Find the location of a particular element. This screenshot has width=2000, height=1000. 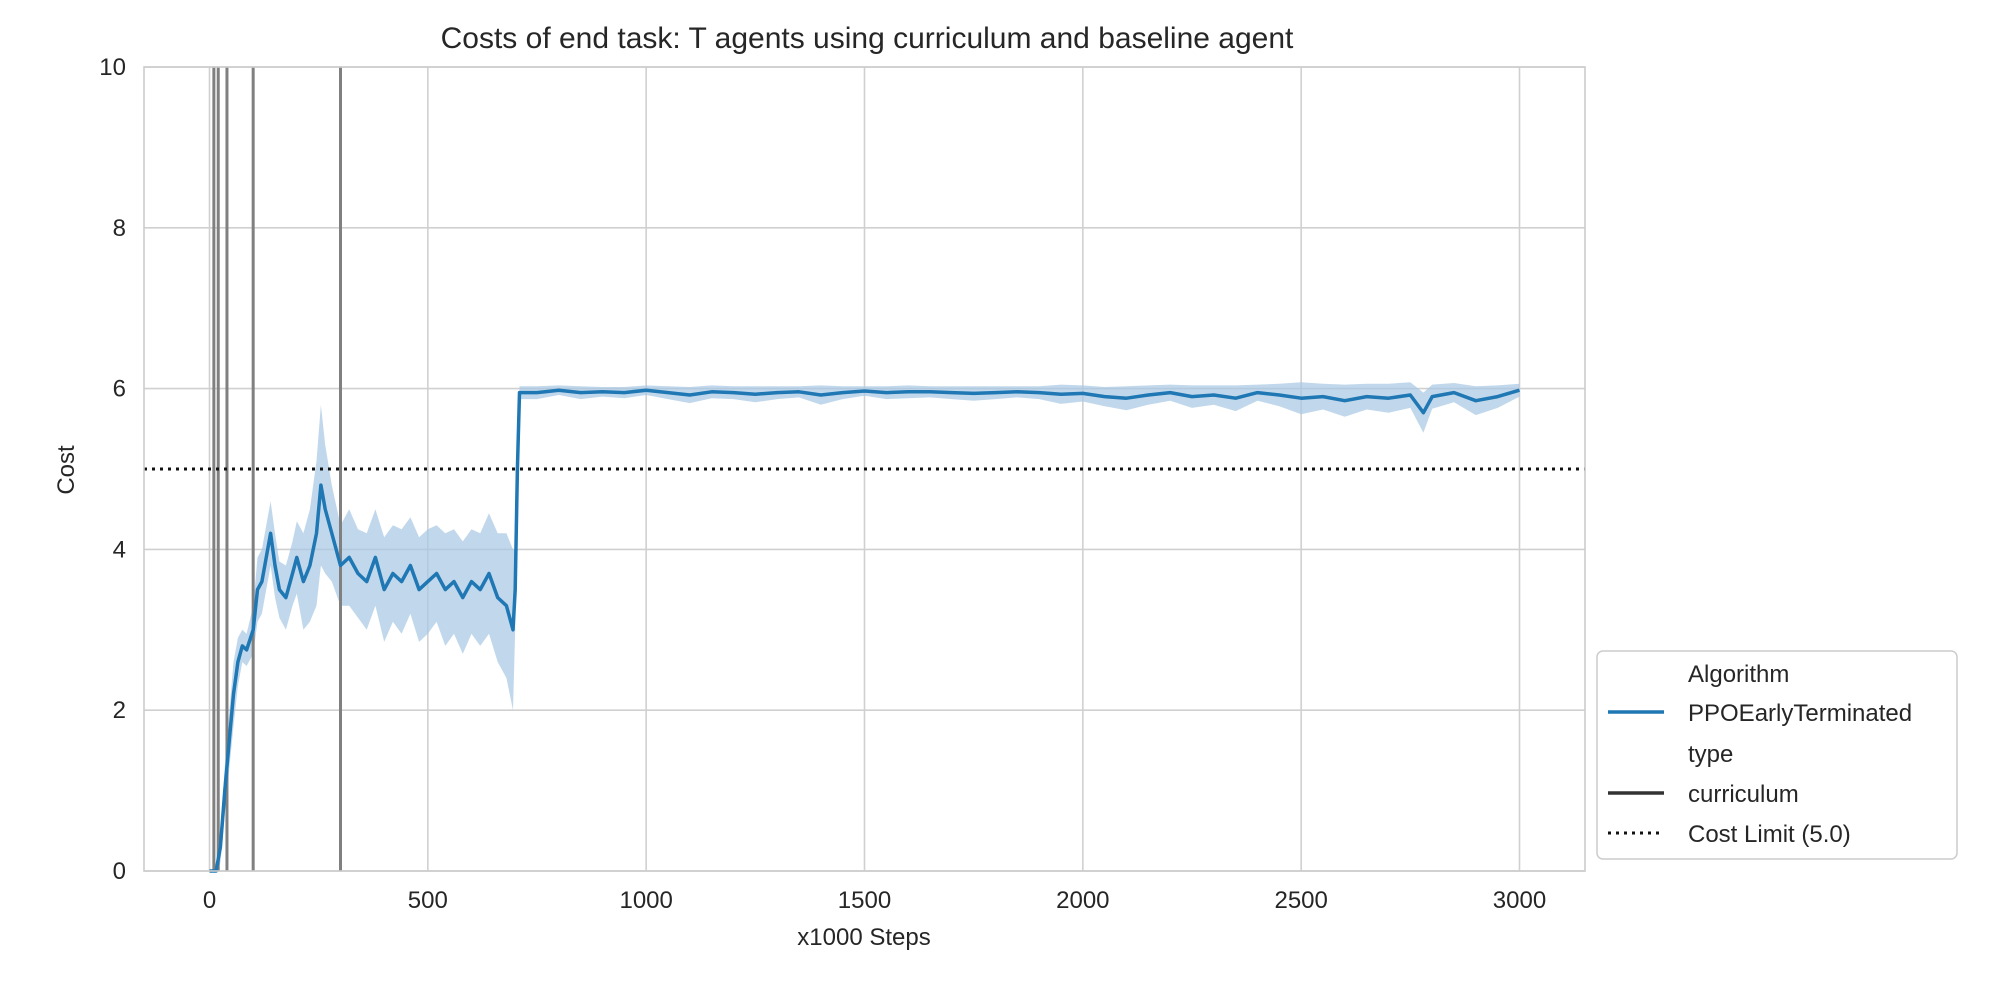

legend-item-ppo: PPOEarlyTerminated is located at coordinates (1800, 713).